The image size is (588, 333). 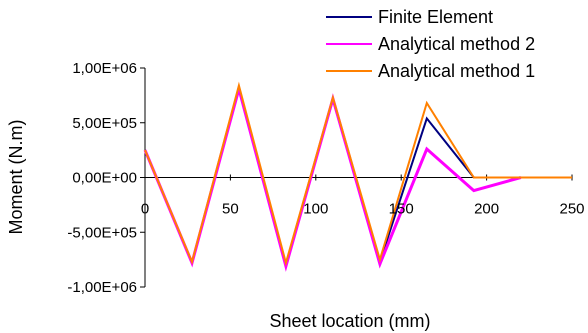 I want to click on y-tick-label: -5,00E+05, so click(x=102, y=232).